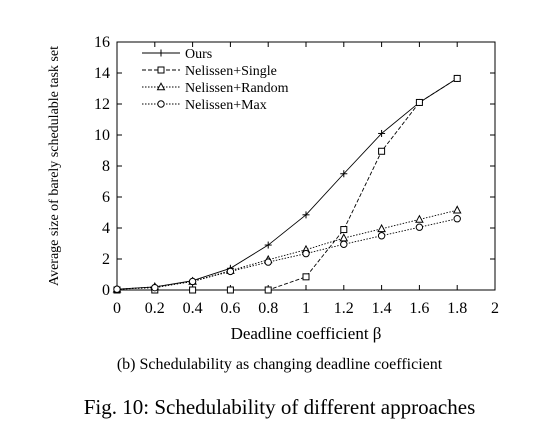  I want to click on legend-label: Nelissen+Random, so click(237, 88).